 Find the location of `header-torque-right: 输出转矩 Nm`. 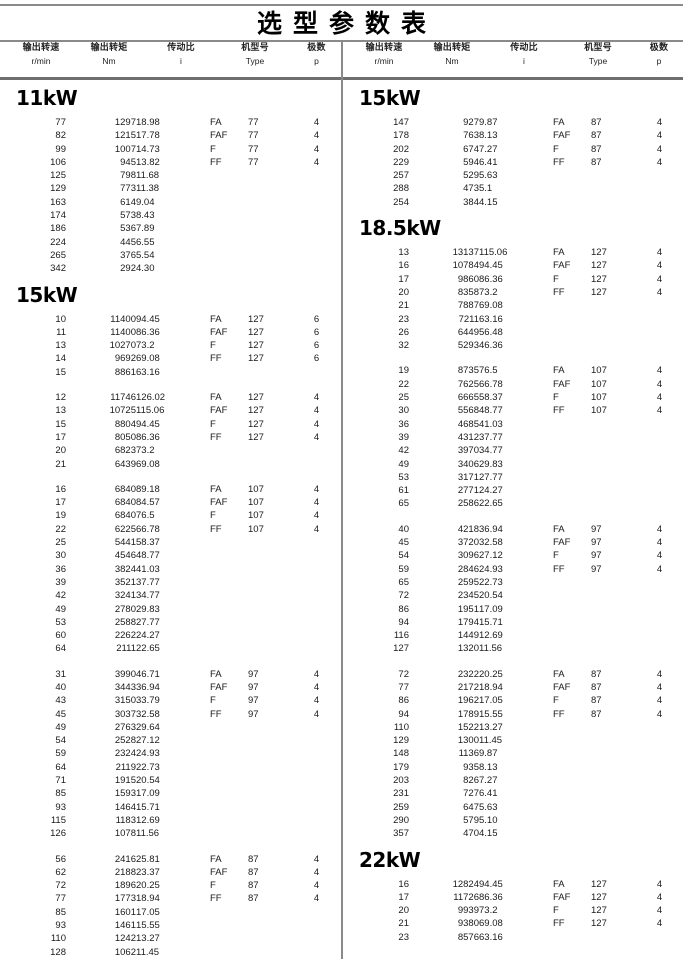

header-torque-right: 输出转矩 Nm is located at coordinates (452, 54).